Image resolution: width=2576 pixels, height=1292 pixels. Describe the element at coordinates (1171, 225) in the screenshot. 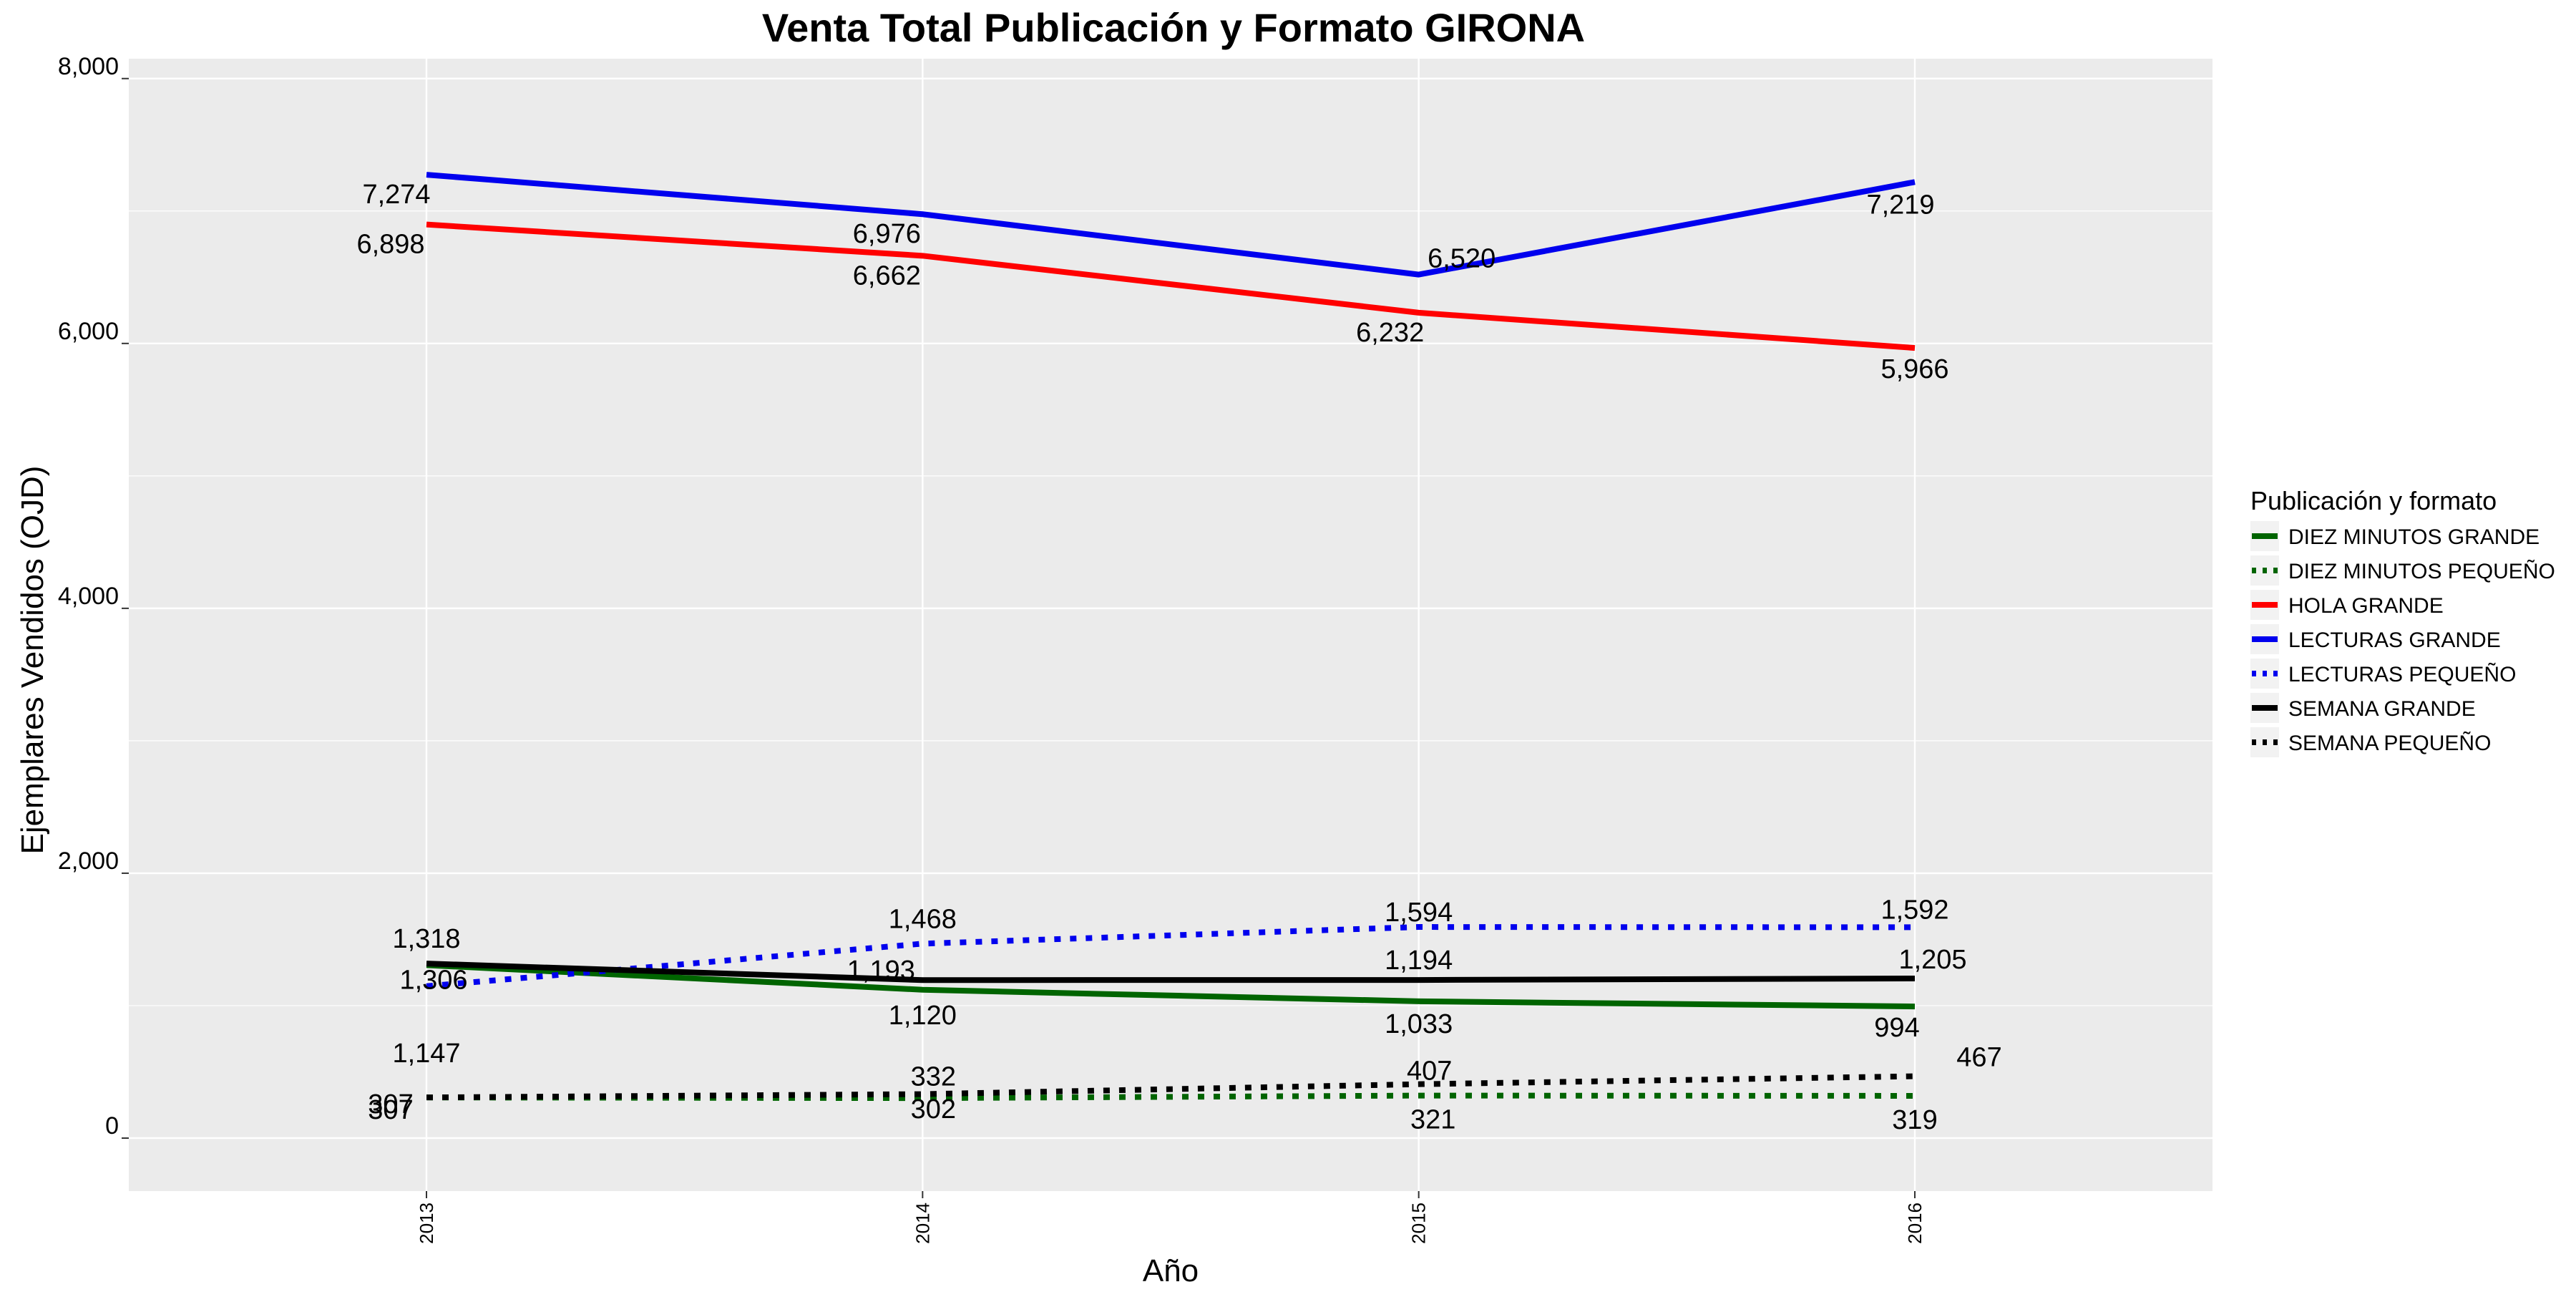

I see `series-line-lecturas-grande` at that location.